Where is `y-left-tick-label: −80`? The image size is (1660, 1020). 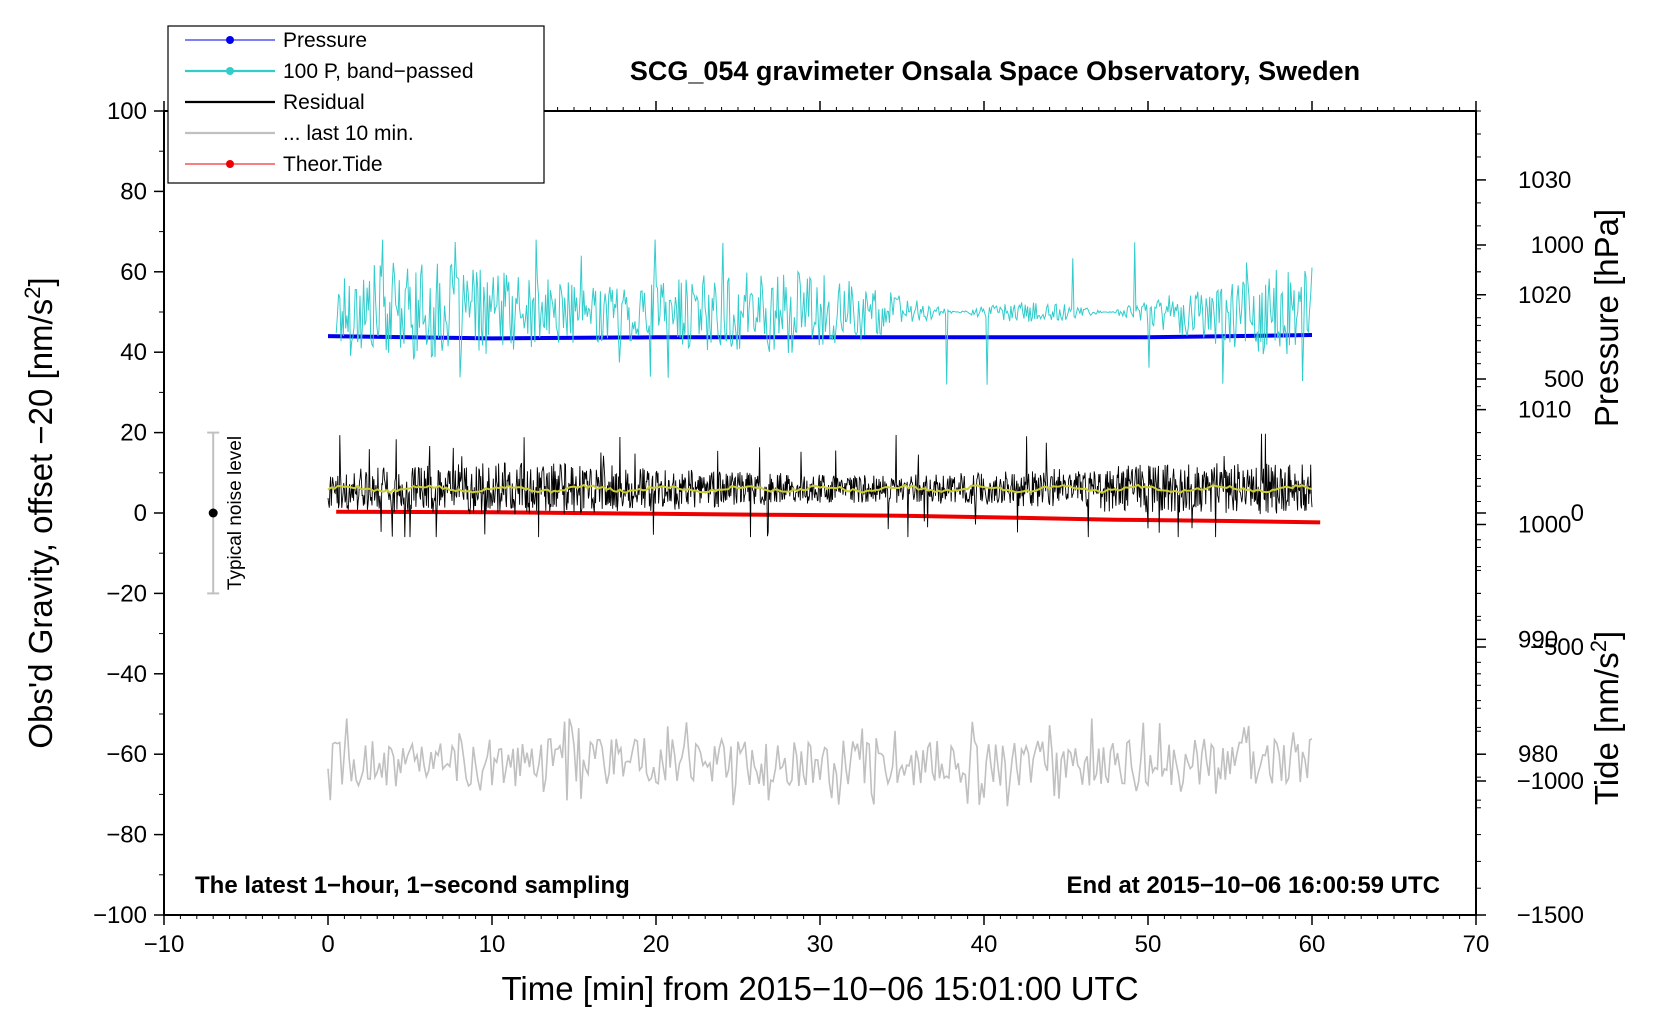 y-left-tick-label: −80 is located at coordinates (126, 835).